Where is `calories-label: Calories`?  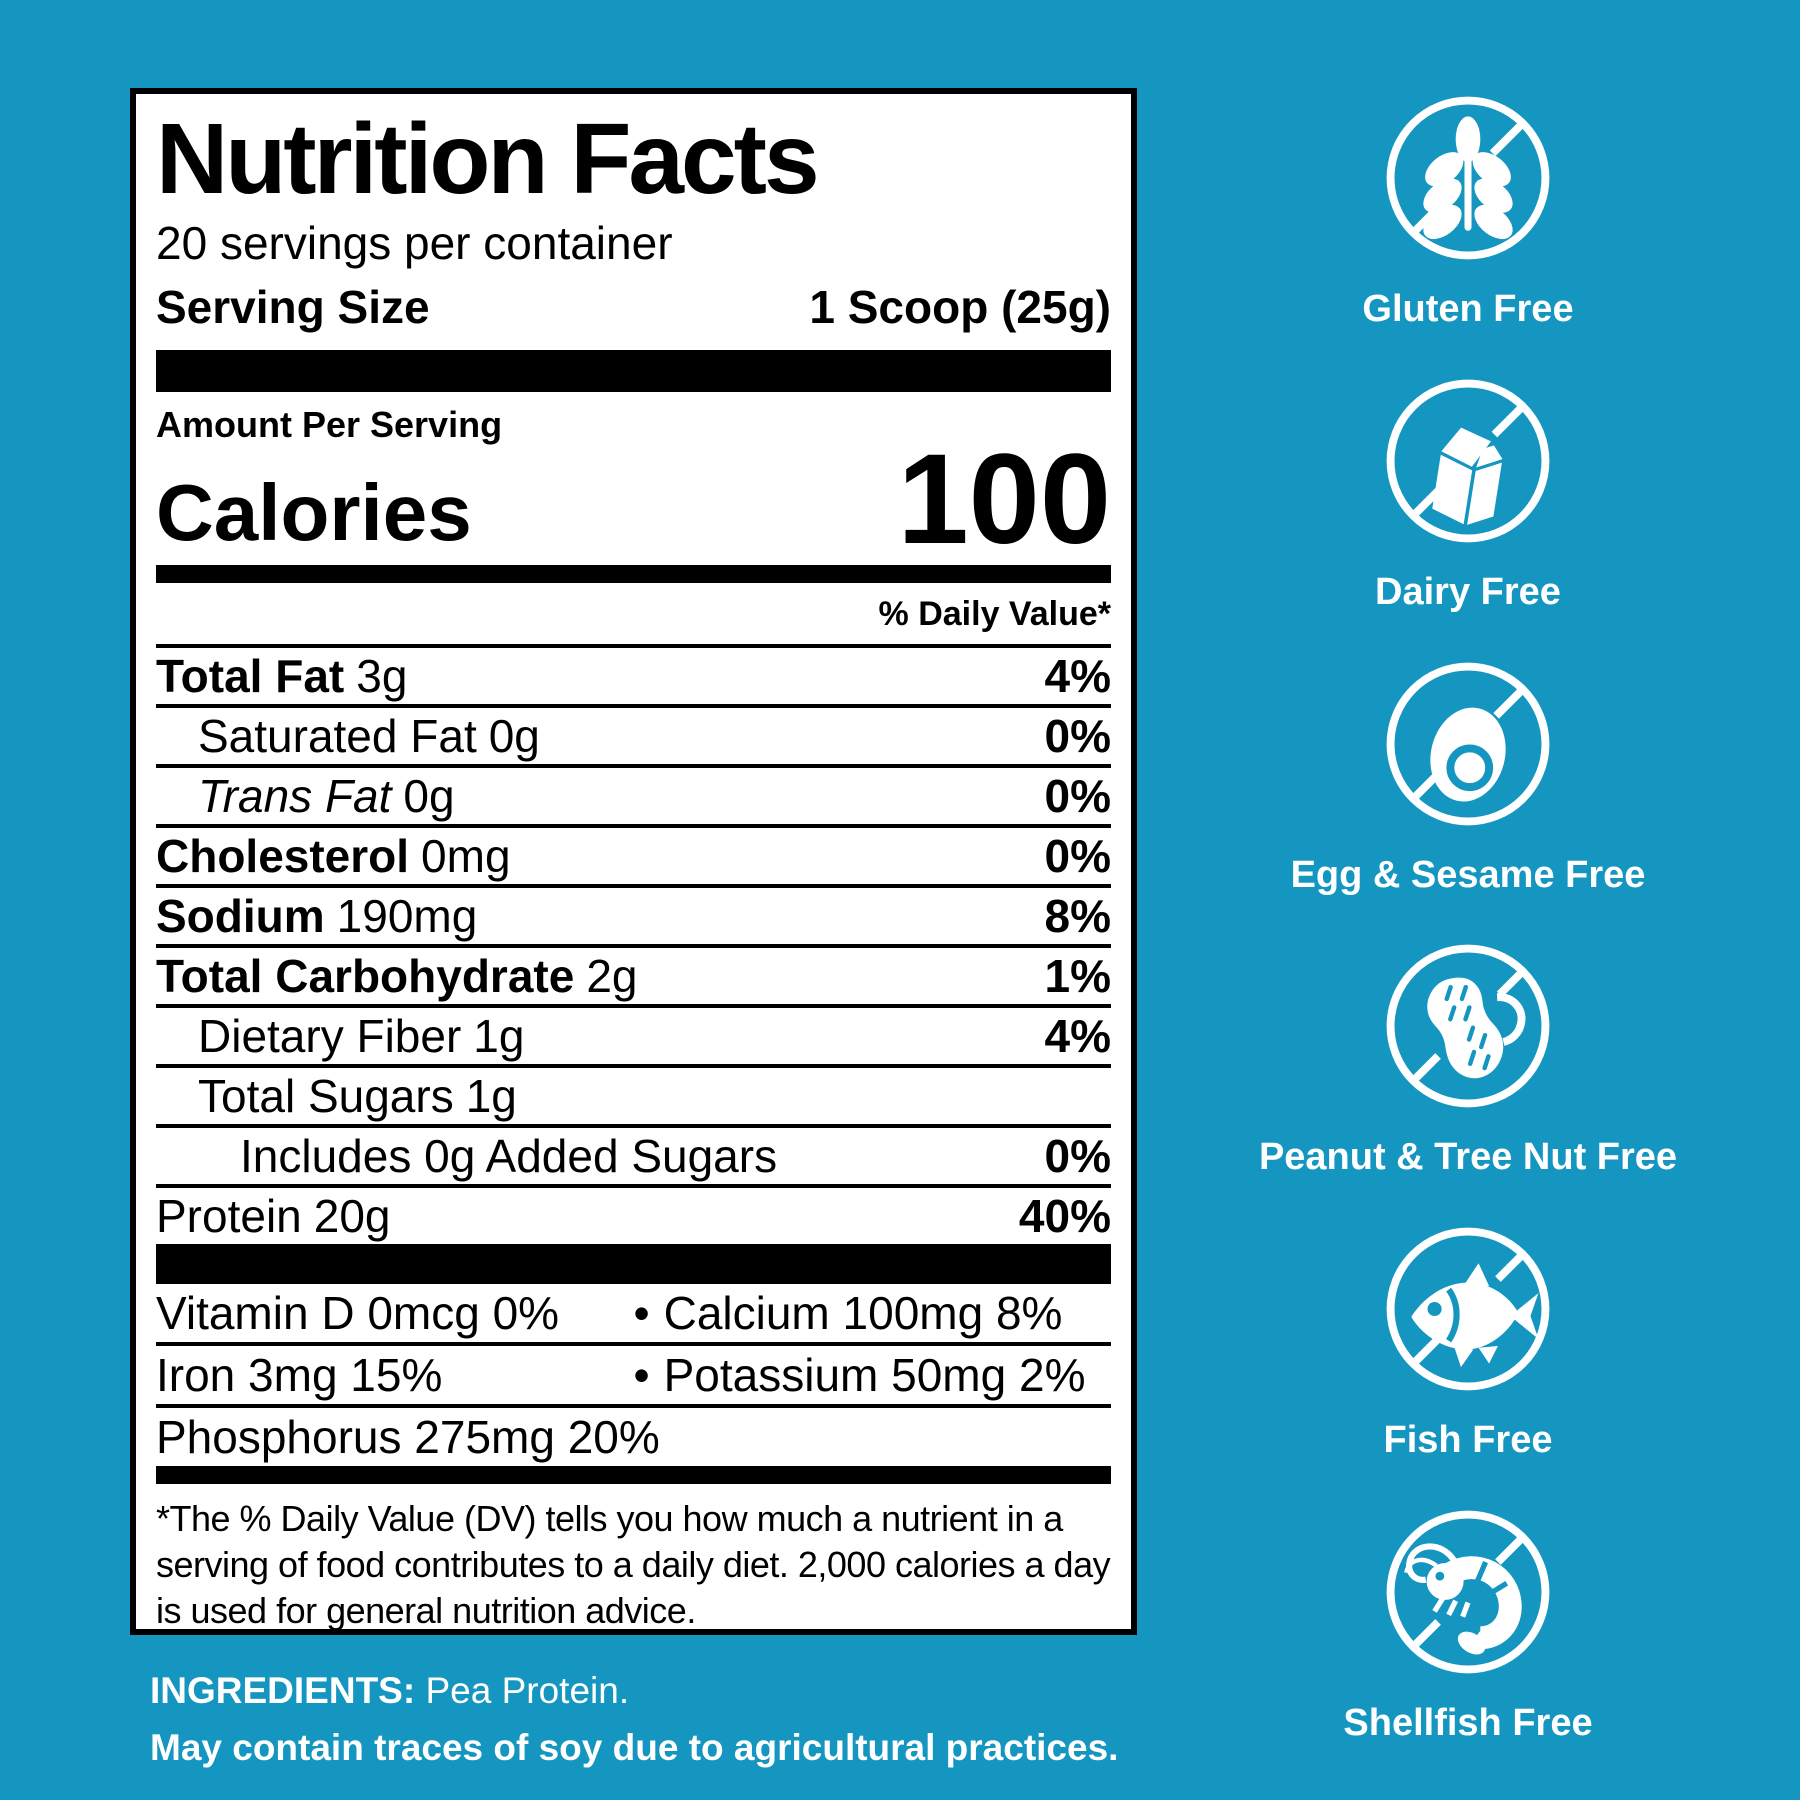 calories-label: Calories is located at coordinates (314, 512).